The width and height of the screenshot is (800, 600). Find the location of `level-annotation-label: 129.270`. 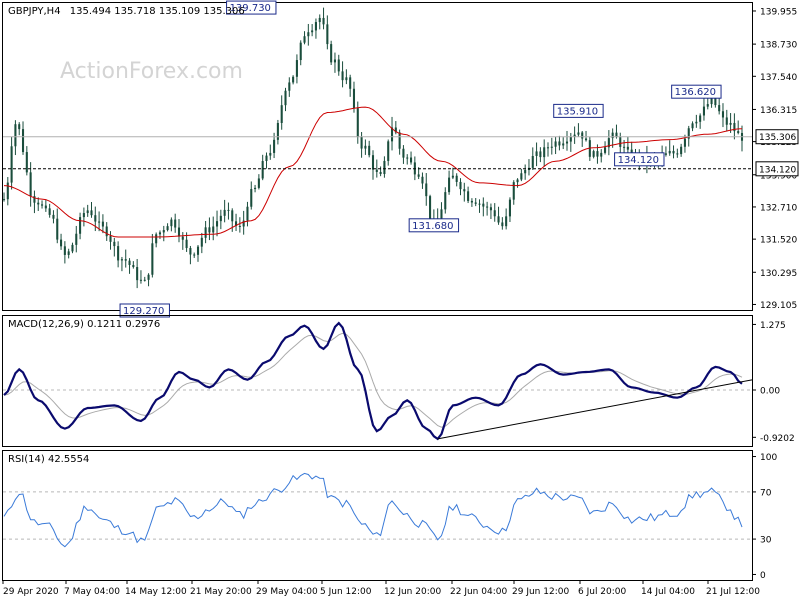

level-annotation-label: 129.270 is located at coordinates (143, 311).